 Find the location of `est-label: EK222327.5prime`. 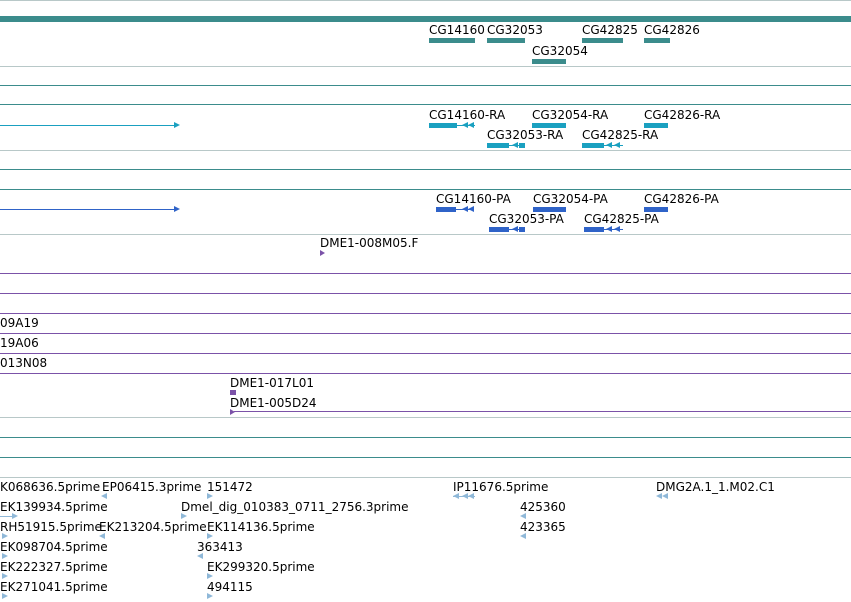

est-label: EK222327.5prime is located at coordinates (54, 567).